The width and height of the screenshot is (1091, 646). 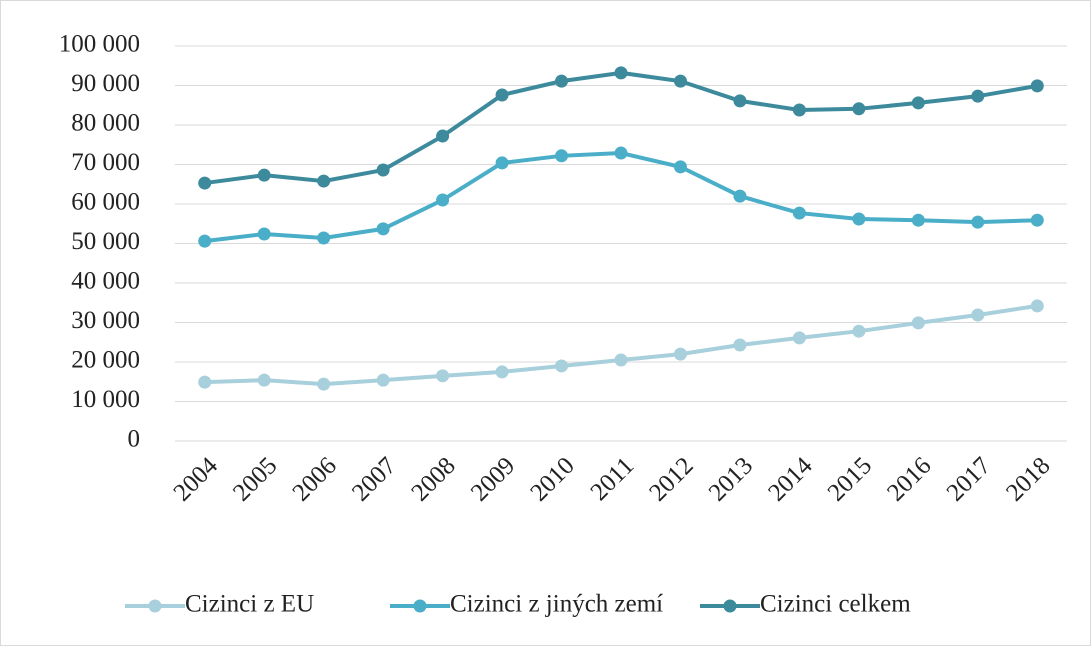 I want to click on legend-label: Cizinci z EU, so click(x=249, y=604).